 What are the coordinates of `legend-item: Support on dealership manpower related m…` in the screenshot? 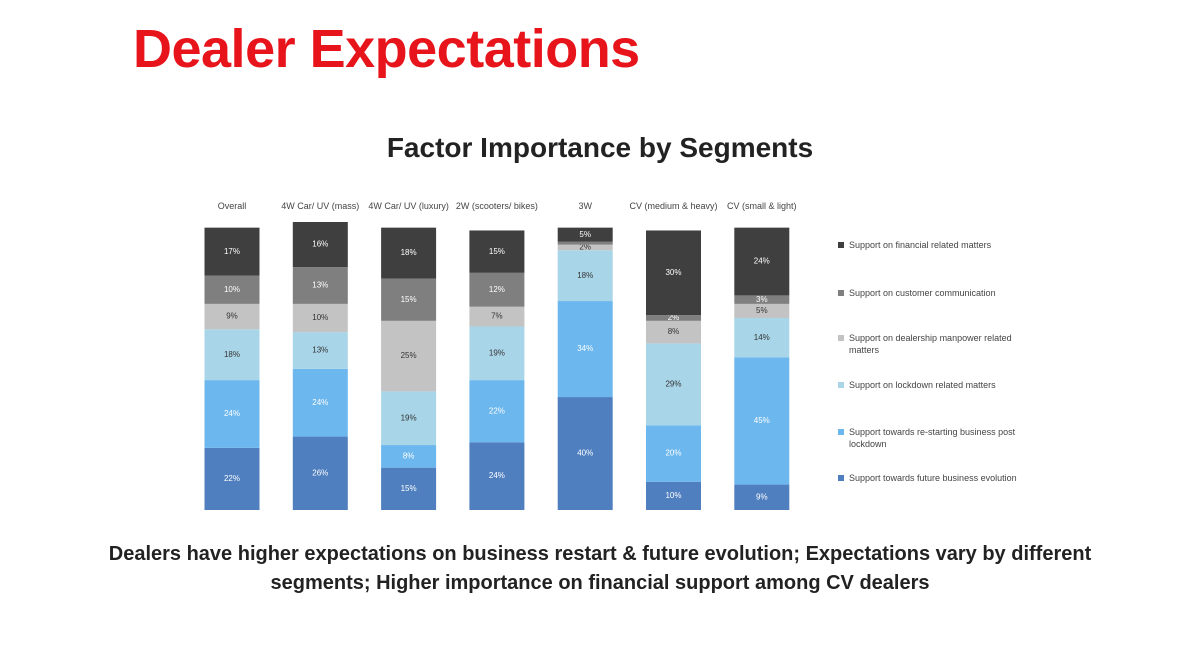 It's located at (938, 344).